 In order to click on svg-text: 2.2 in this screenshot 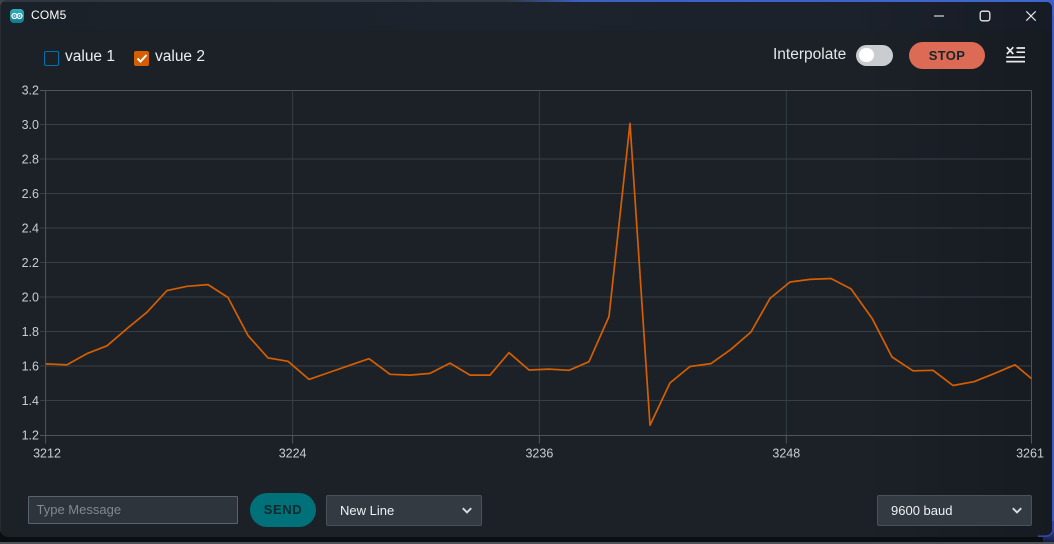, I will do `click(30, 263)`.